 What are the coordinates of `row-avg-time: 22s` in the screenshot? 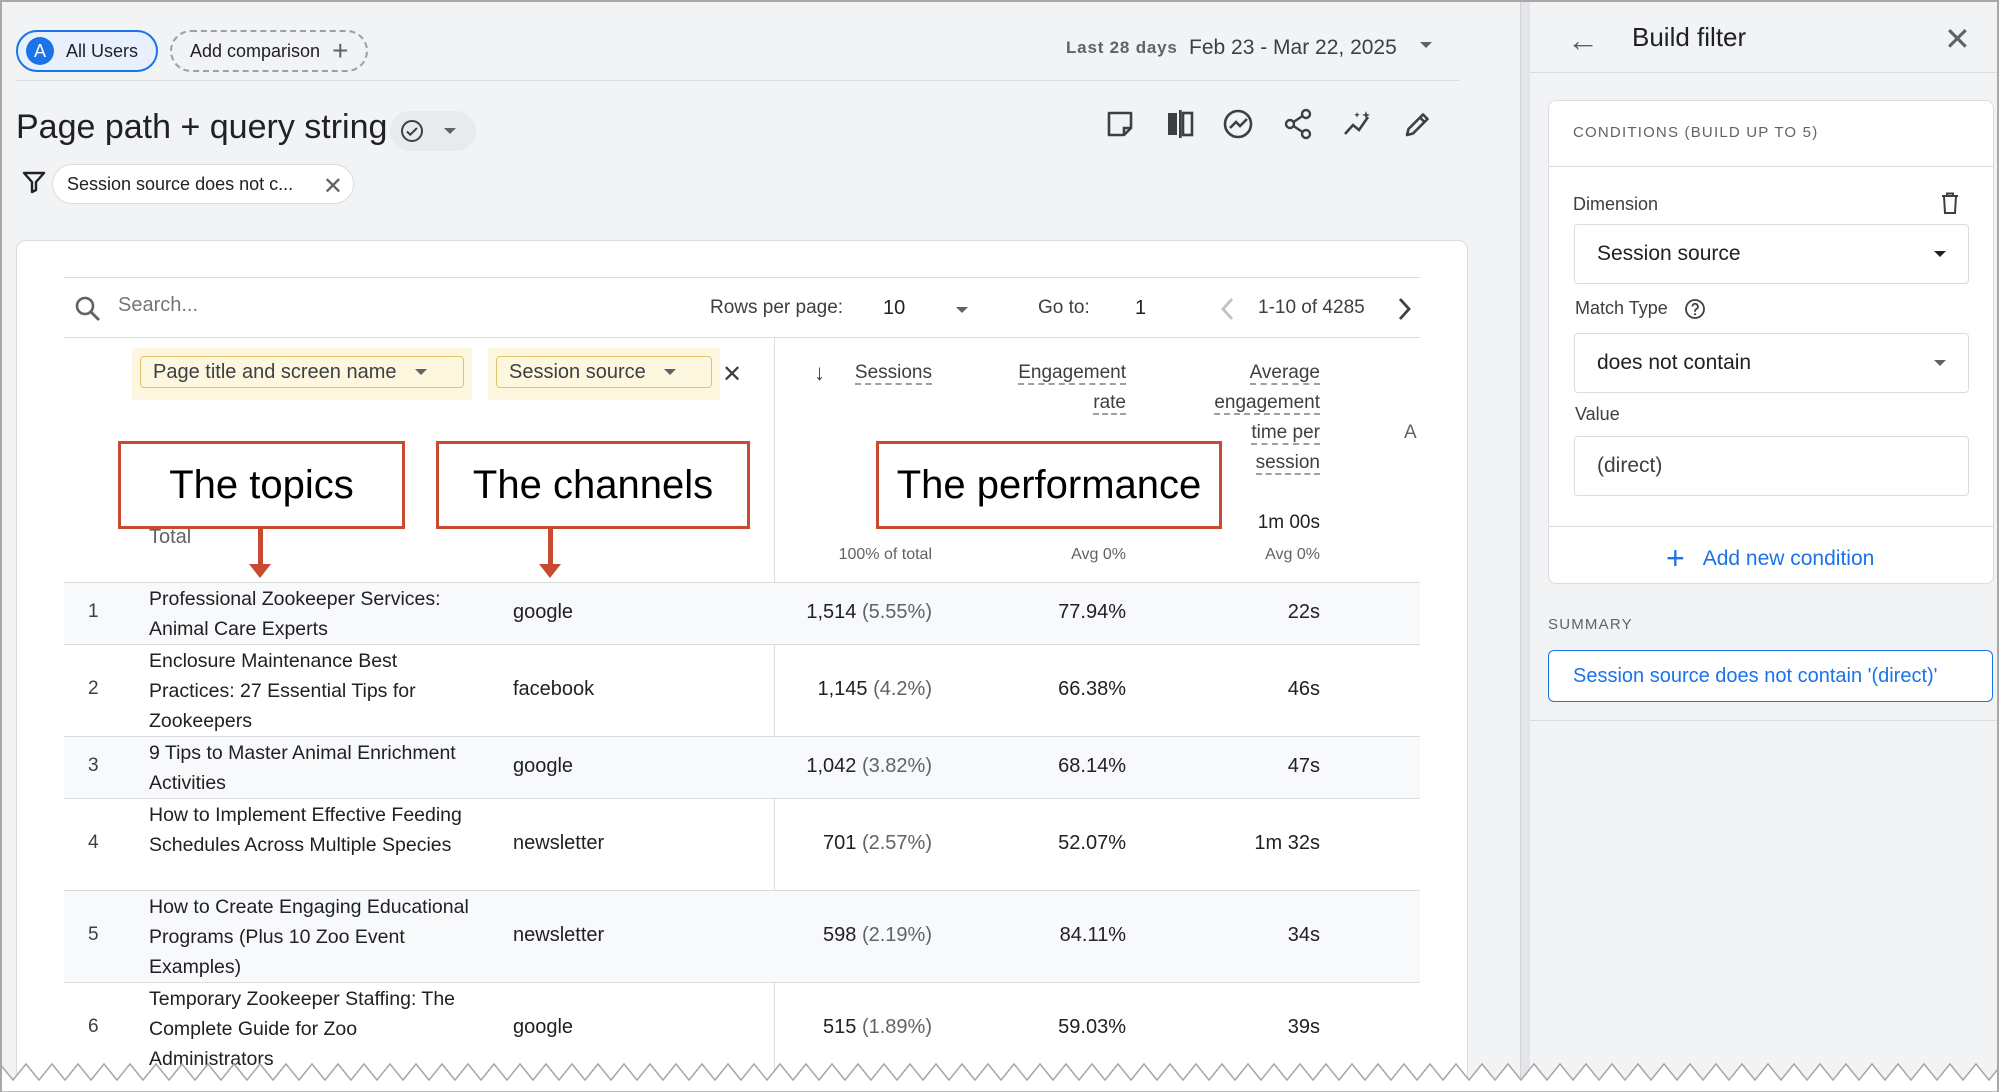 It's located at (1303, 612).